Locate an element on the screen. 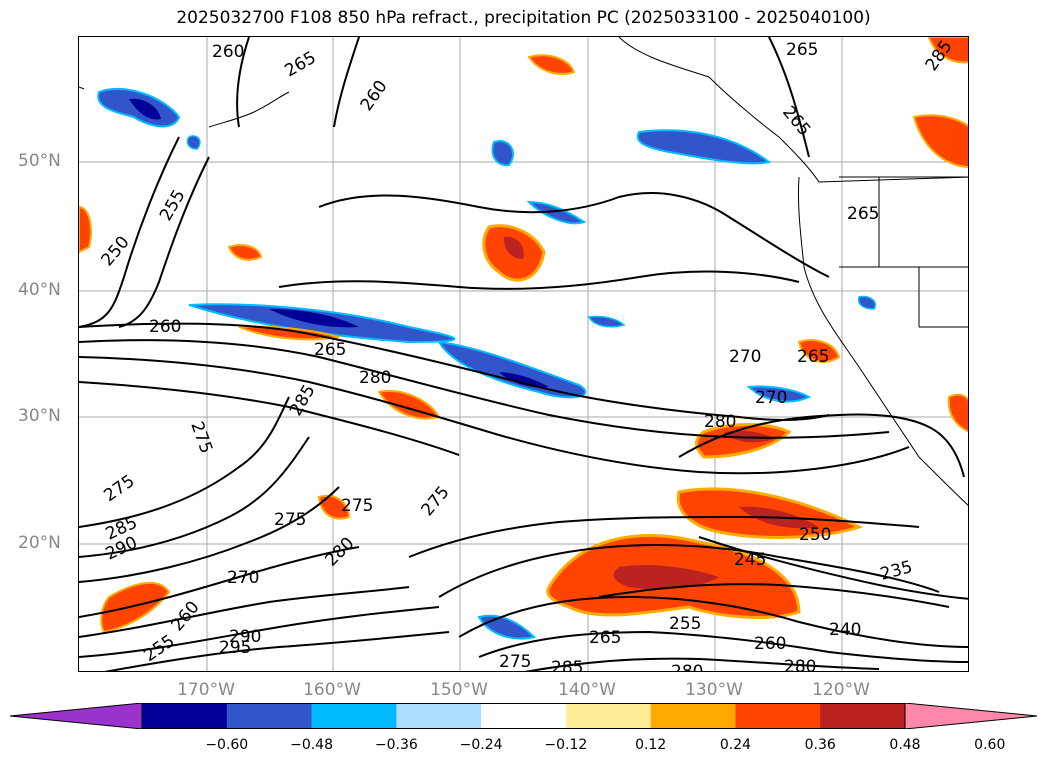 This screenshot has width=1047, height=765. colorbar is located at coordinates (523, 716).